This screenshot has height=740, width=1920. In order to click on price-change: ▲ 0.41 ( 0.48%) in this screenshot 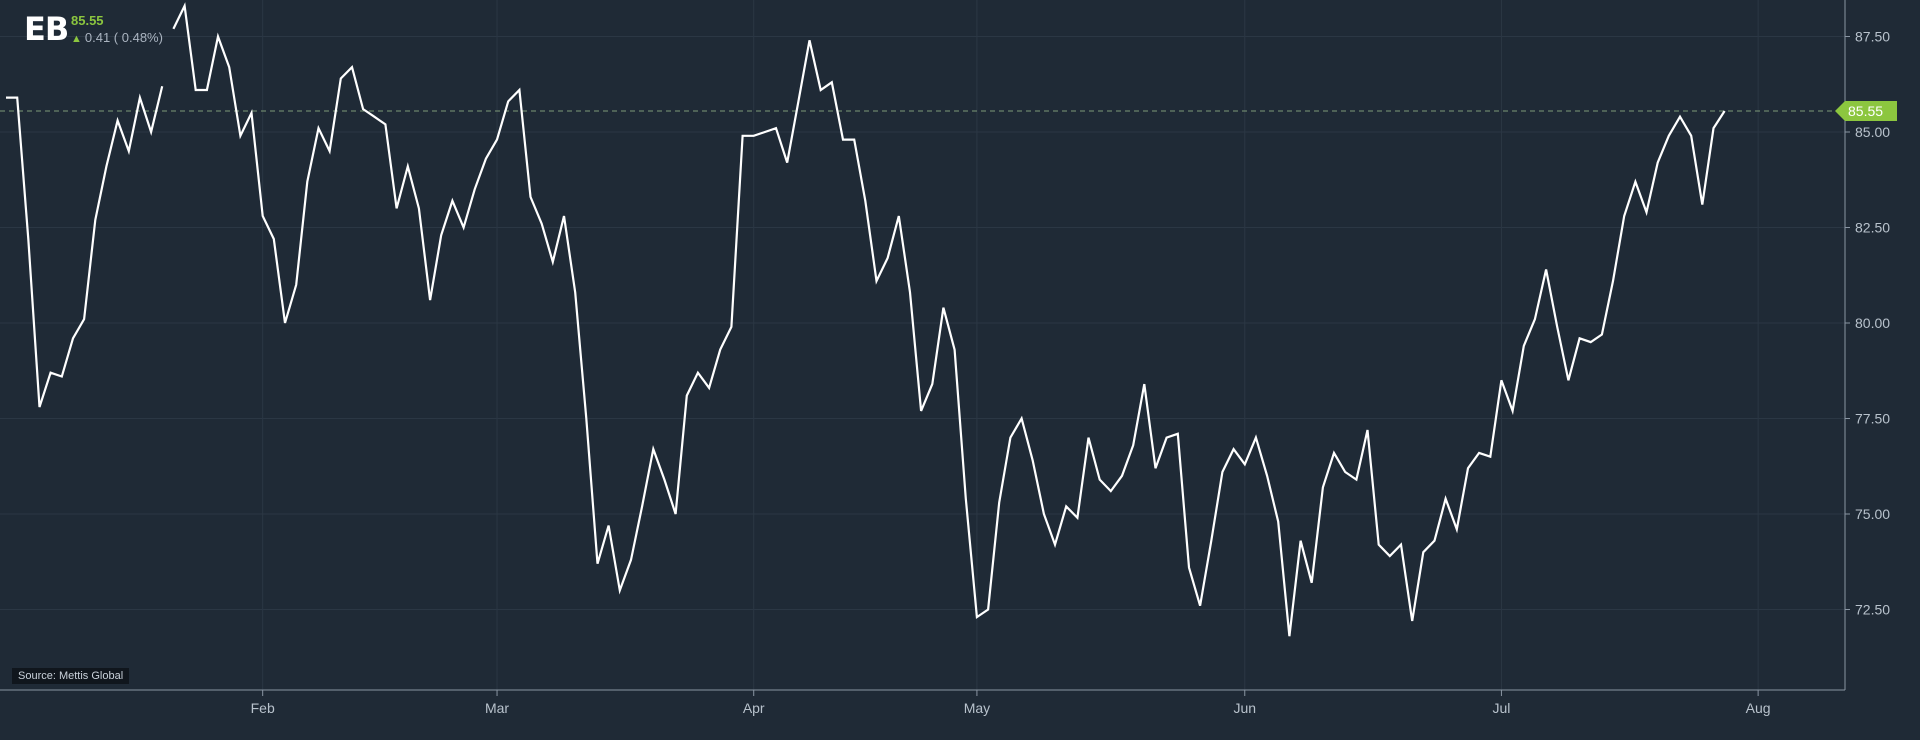, I will do `click(117, 37)`.